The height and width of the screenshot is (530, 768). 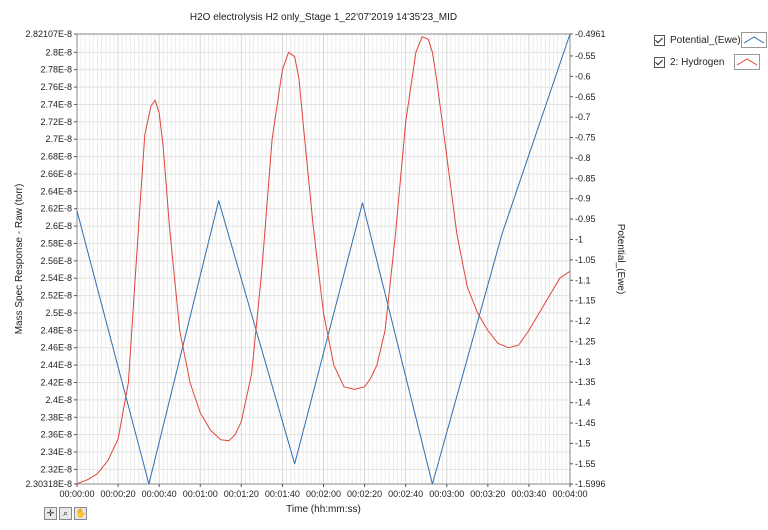 What do you see at coordinates (585, 97) in the screenshot?
I see `right-tick-label: -0.65` at bounding box center [585, 97].